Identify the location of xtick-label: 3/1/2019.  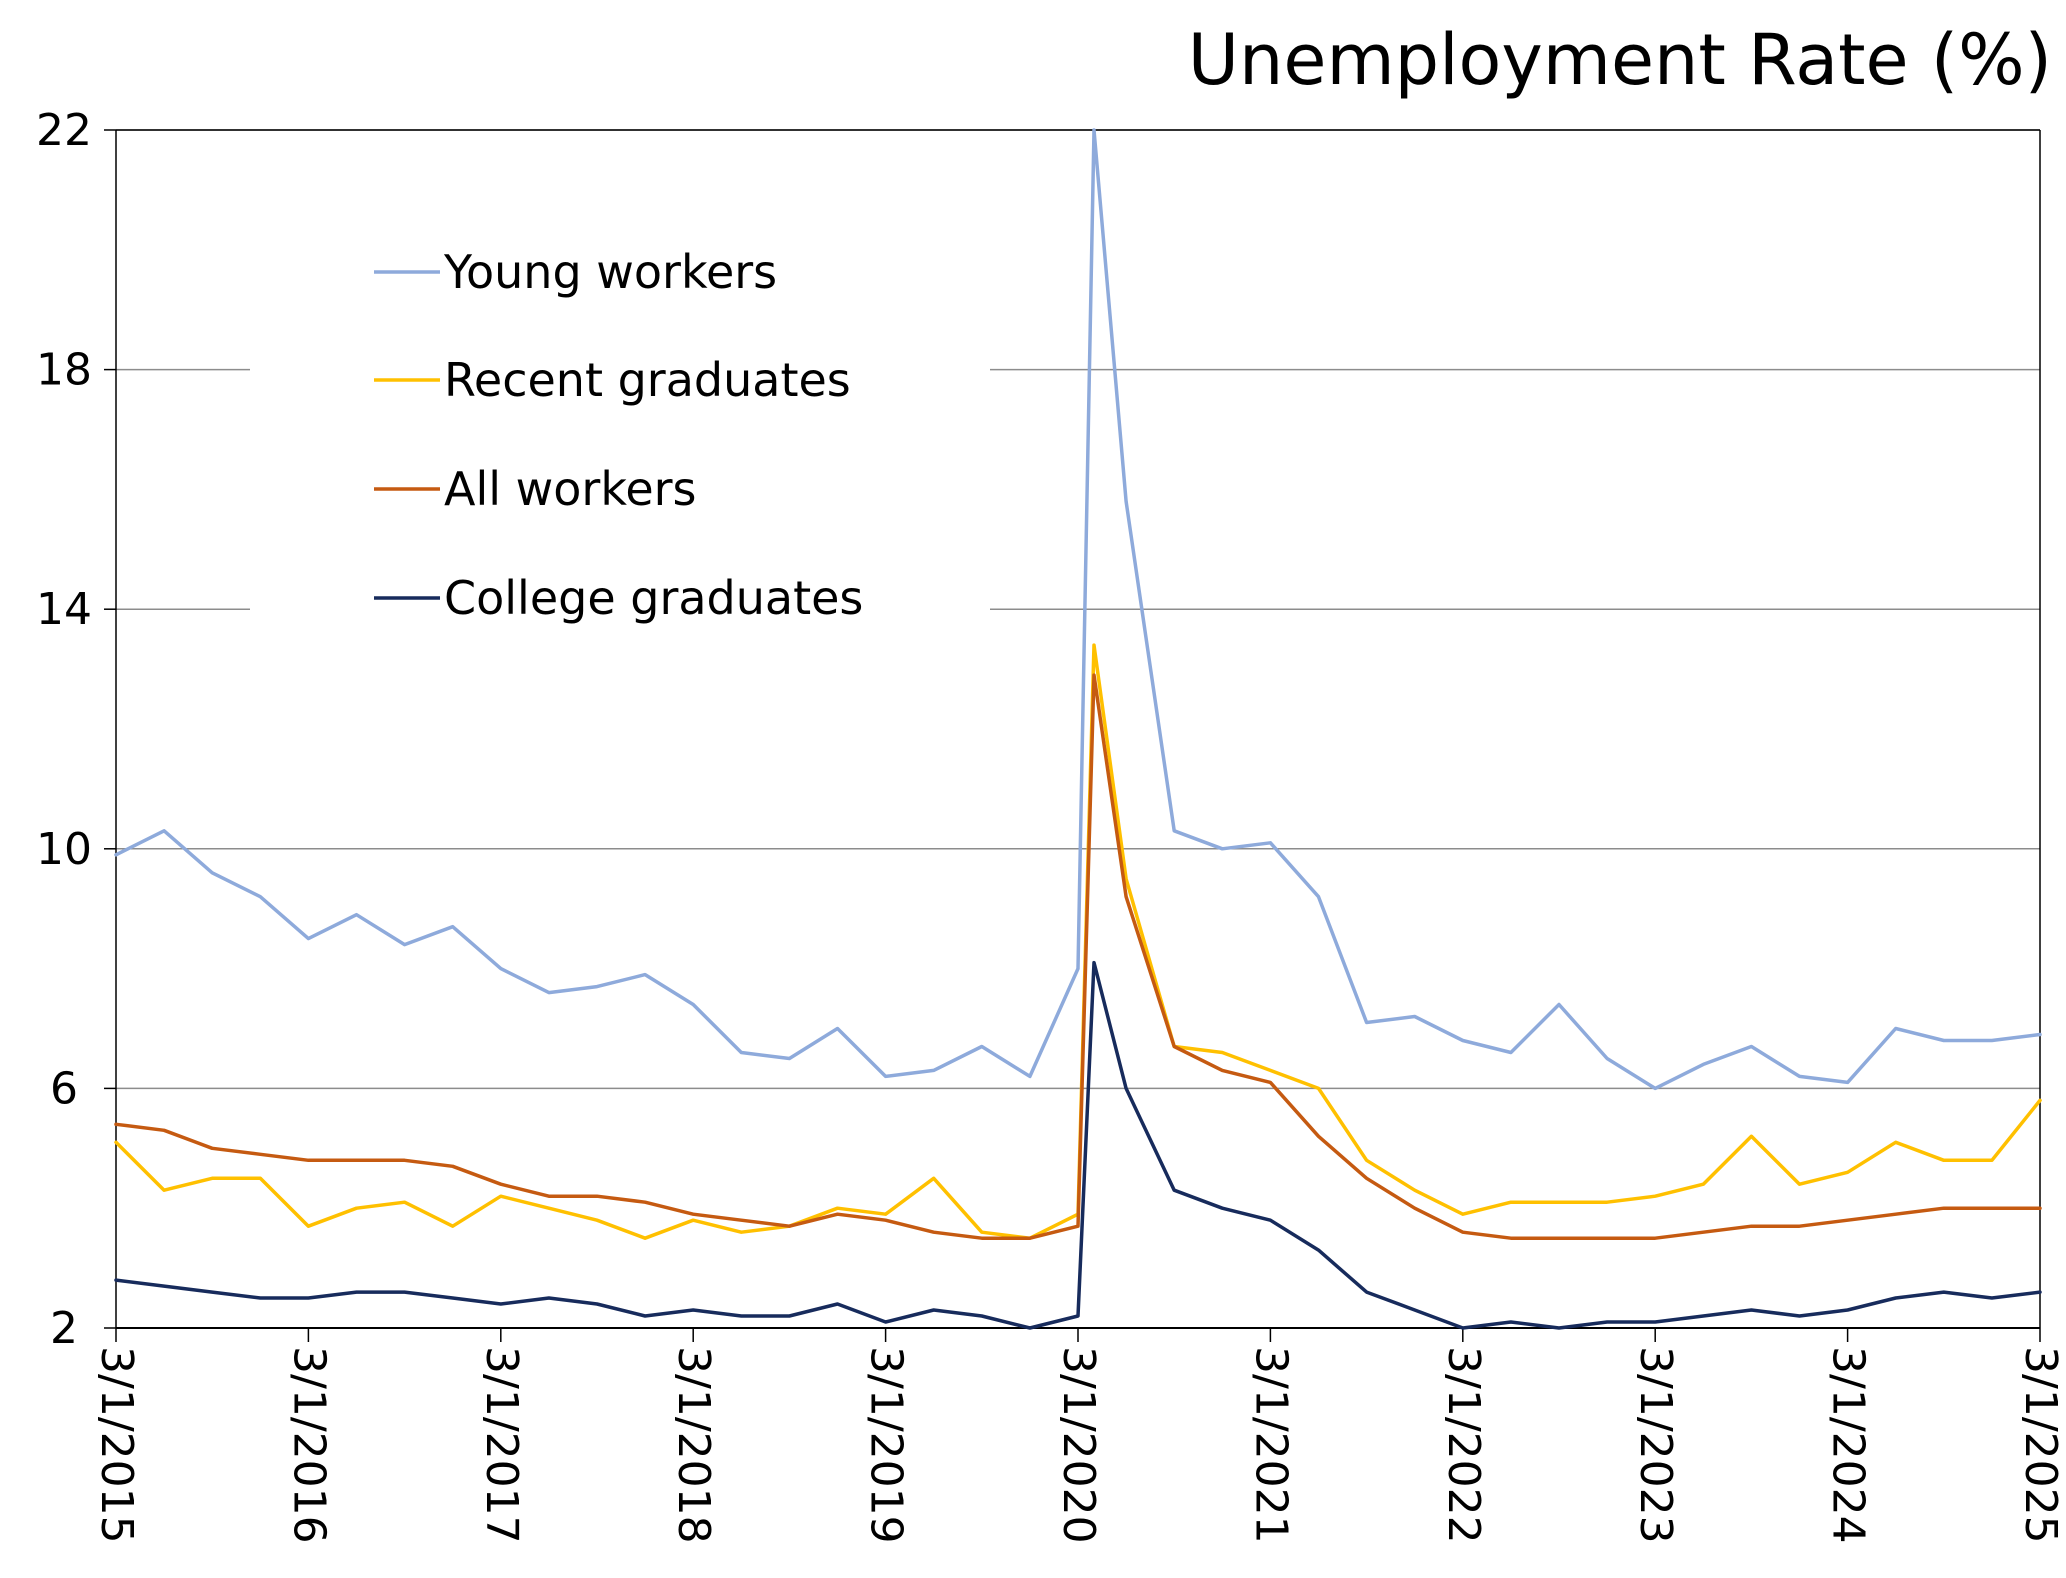
(886, 1445).